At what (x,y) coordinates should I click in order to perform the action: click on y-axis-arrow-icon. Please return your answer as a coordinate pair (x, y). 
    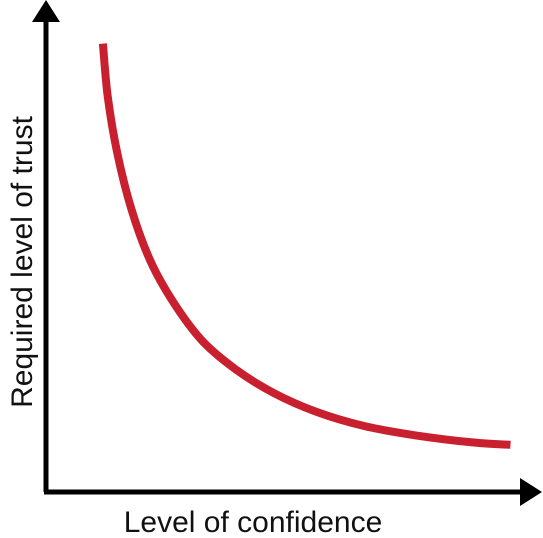
    Looking at the image, I should click on (46, 11).